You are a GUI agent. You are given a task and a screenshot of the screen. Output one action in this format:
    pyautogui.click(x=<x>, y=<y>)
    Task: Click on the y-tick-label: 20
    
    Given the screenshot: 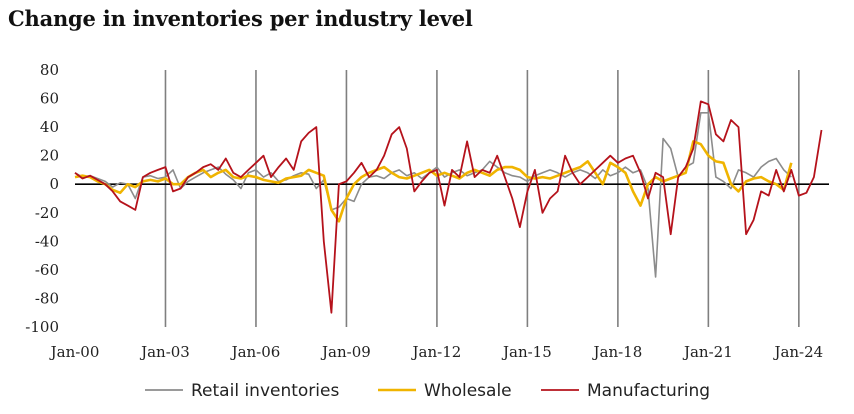 What is the action you would take?
    pyautogui.click(x=49, y=156)
    